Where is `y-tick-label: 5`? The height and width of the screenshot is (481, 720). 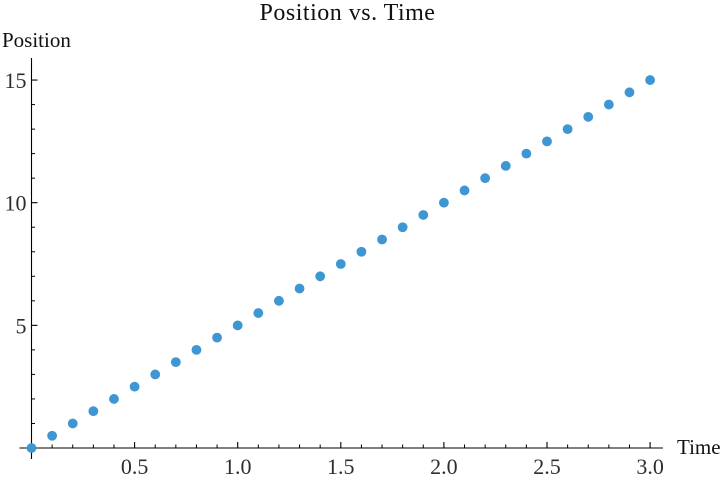
y-tick-label: 5 is located at coordinates (21, 325).